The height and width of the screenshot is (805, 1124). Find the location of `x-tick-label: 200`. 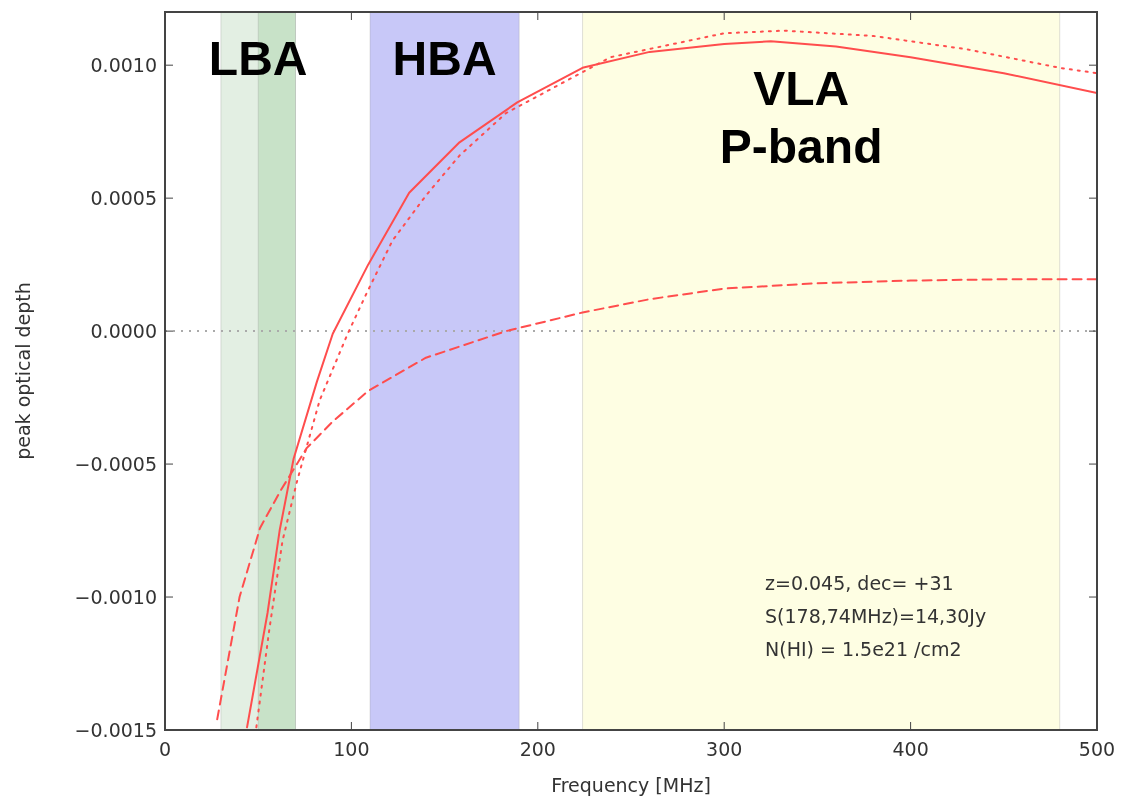

x-tick-label: 200 is located at coordinates (537, 749).